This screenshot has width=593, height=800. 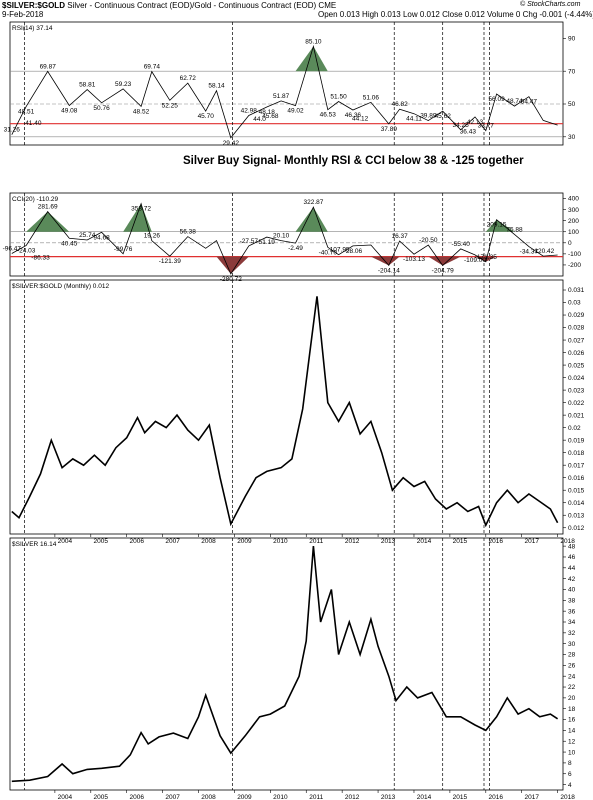 I want to click on cci-pane-frame, so click(x=286, y=234).